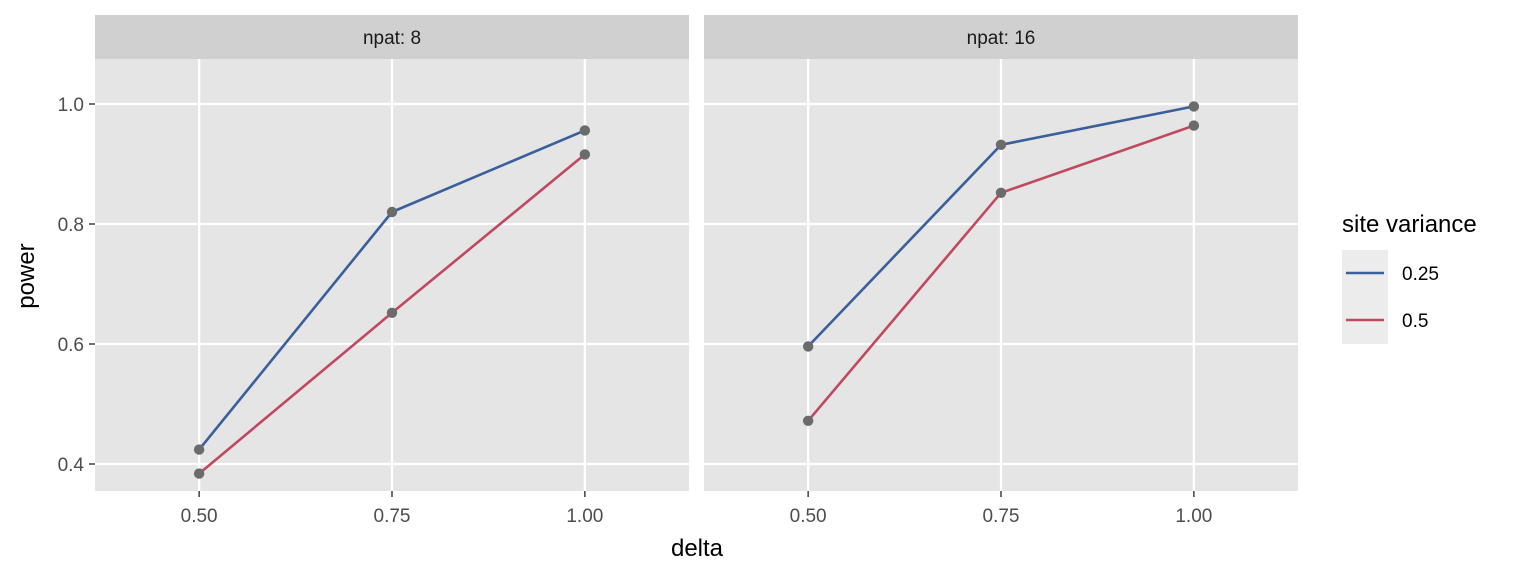 Image resolution: width=1536 pixels, height=576 pixels. I want to click on y-tick-label: 1.0, so click(71, 105).